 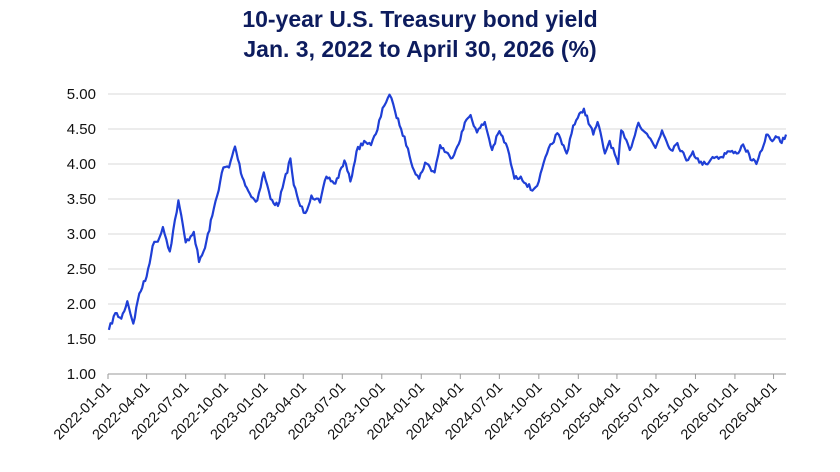 I want to click on y-tick-label: 2.50, so click(x=81, y=269).